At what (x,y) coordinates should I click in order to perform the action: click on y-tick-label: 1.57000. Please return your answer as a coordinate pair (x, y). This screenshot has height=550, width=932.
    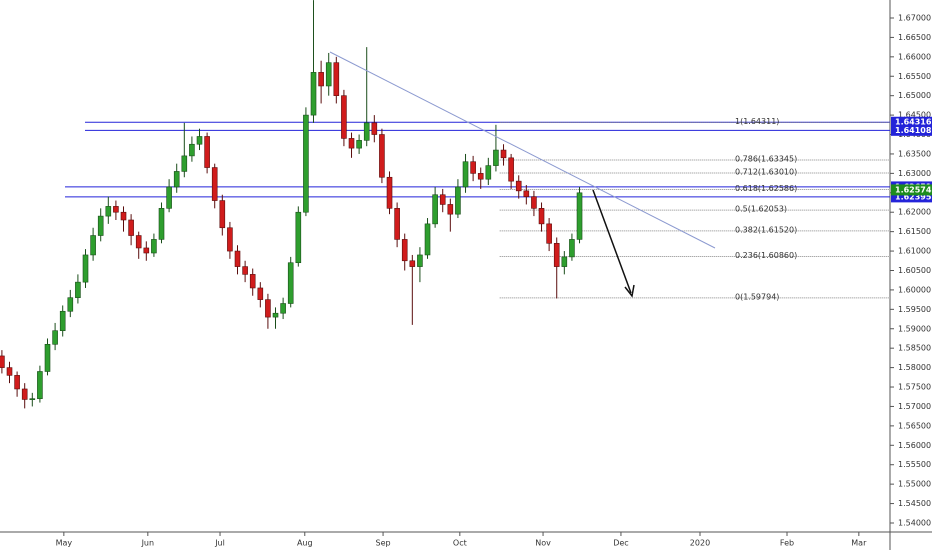
    Looking at the image, I should click on (914, 406).